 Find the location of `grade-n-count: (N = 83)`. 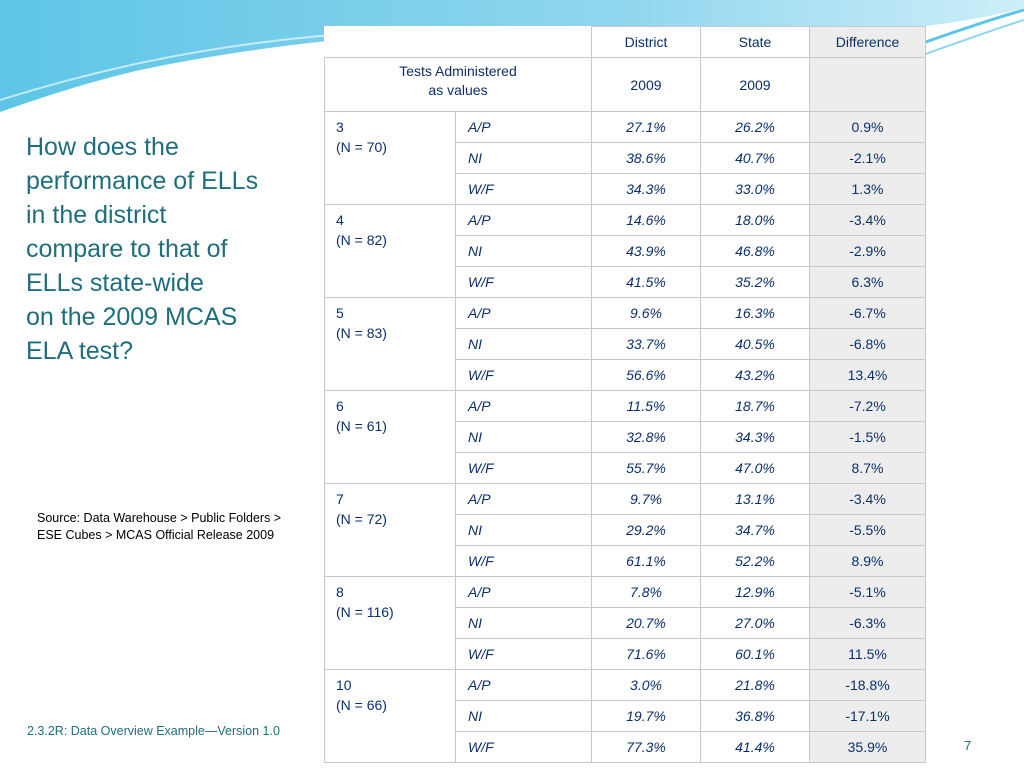

grade-n-count: (N = 83) is located at coordinates (361, 333).